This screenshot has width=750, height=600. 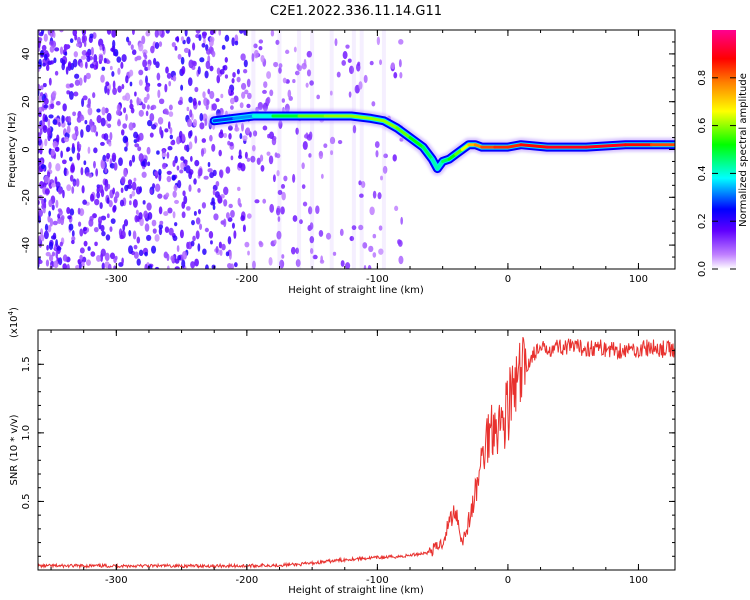 I want to click on colorbar-tick-label: 0.2, so click(x=702, y=221).